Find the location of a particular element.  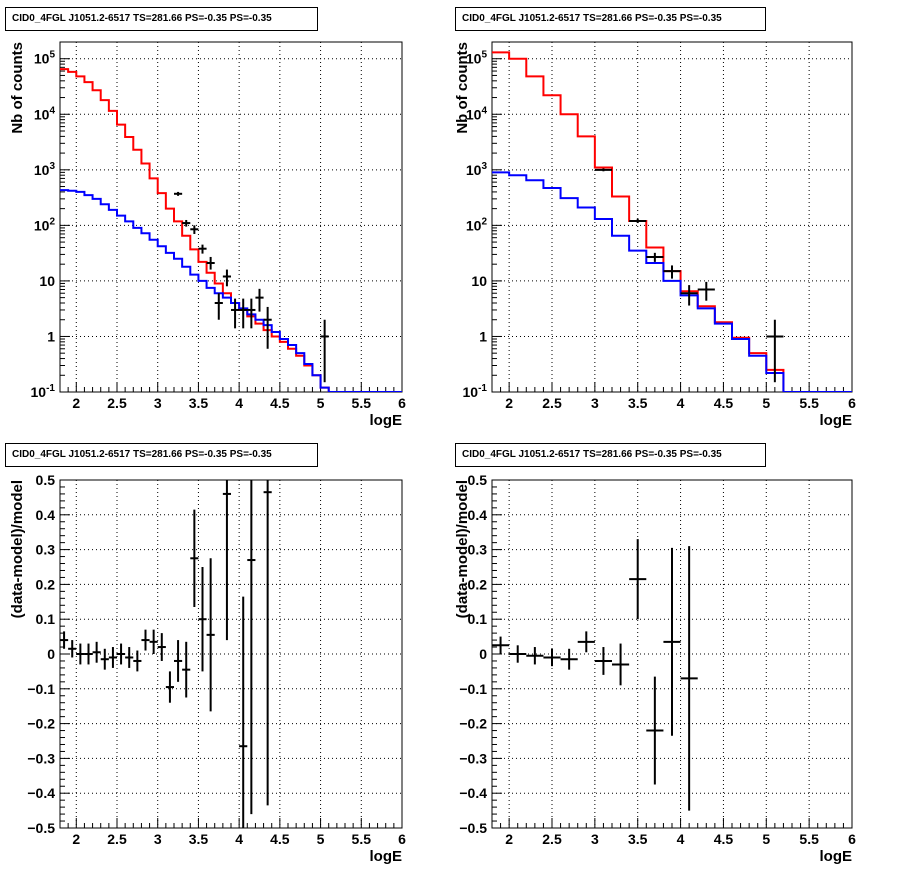

x-tick-label: 6 is located at coordinates (402, 839).